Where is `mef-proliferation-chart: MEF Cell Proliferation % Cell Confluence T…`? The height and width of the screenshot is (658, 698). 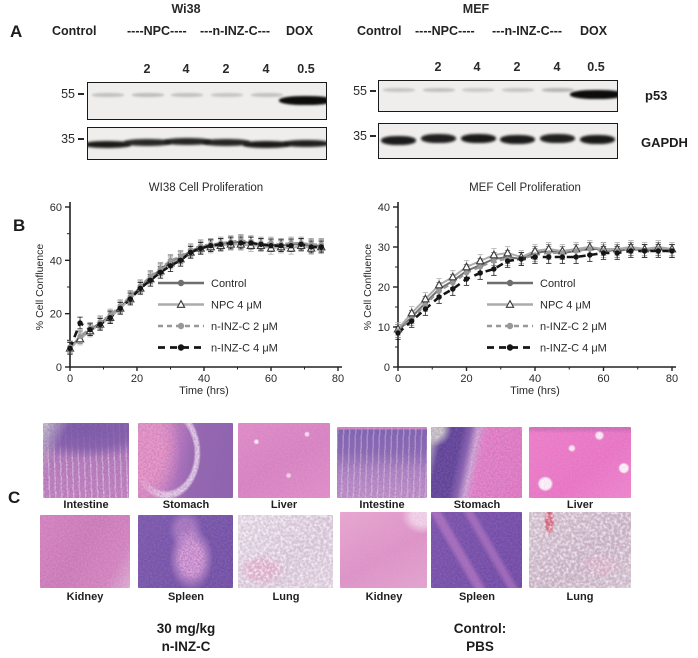
mef-proliferation-chart: MEF Cell Proliferation % Cell Confluence T… is located at coordinates (520, 289).